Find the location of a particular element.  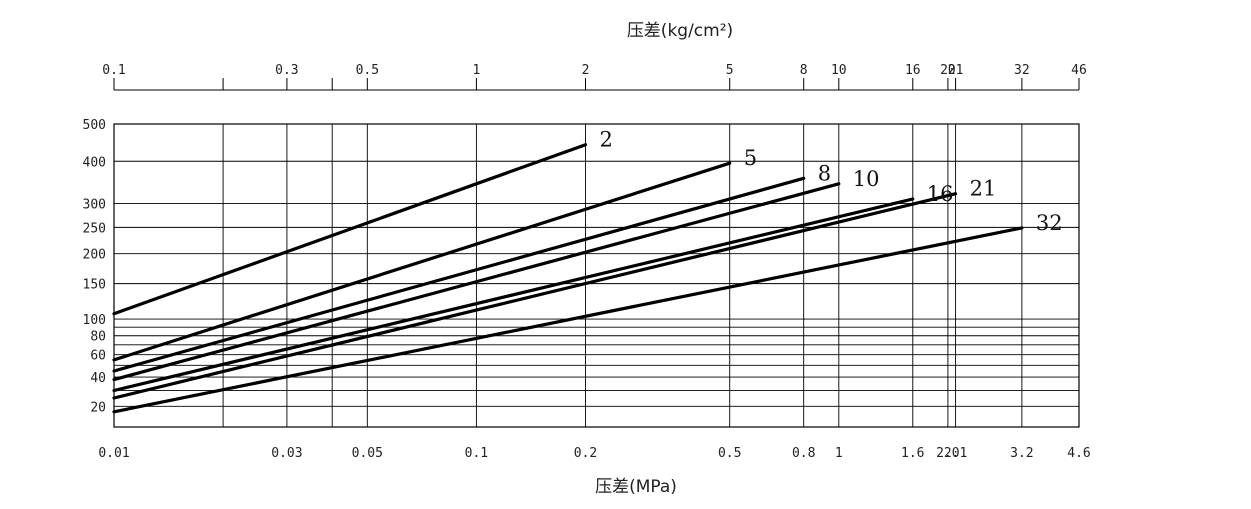

x-tick-label: 4.6 is located at coordinates (1078, 453).